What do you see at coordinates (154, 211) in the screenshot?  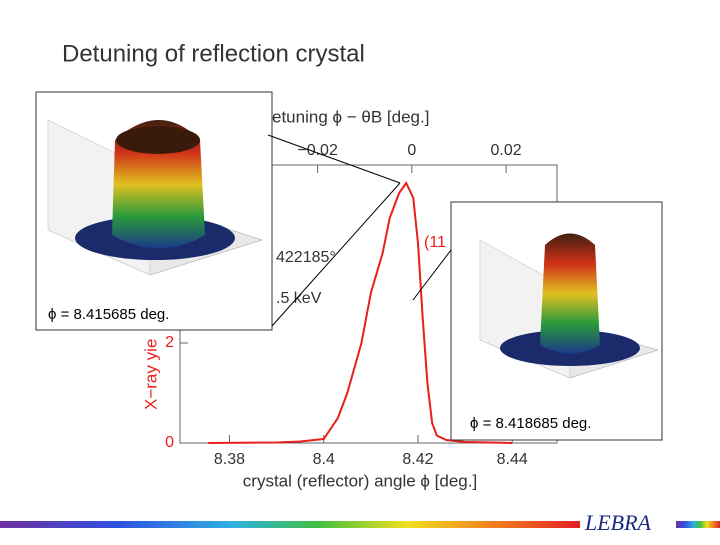 I see `inset-1: ϕ = 8.415685 deg.` at bounding box center [154, 211].